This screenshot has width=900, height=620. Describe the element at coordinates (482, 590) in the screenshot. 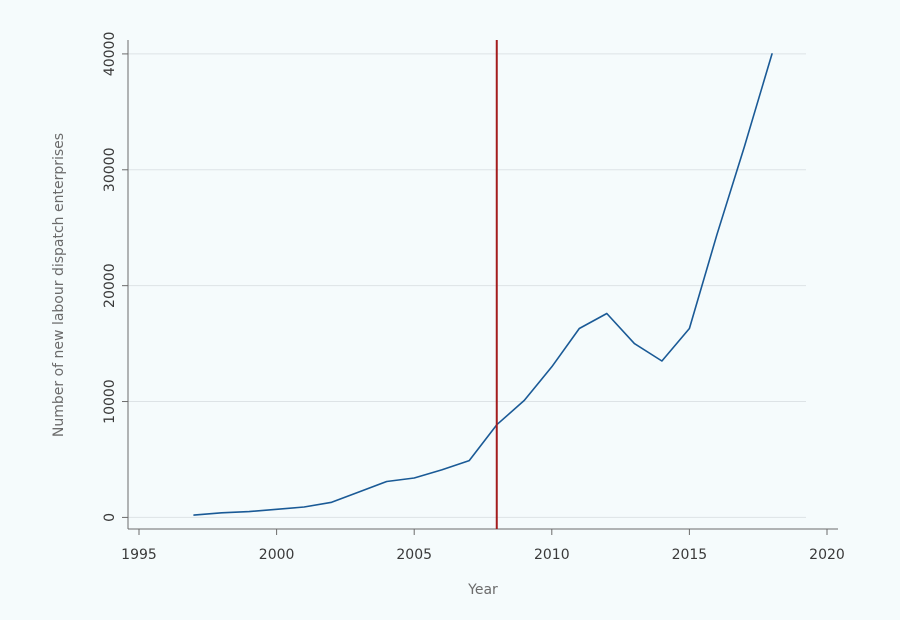

I see `x-axis-title: Year` at that location.